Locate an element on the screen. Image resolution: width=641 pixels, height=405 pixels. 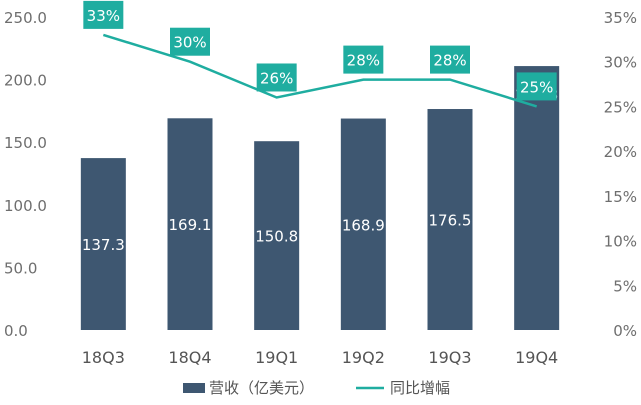
left-axis-tick-label: 100.0 is located at coordinates (25, 206).